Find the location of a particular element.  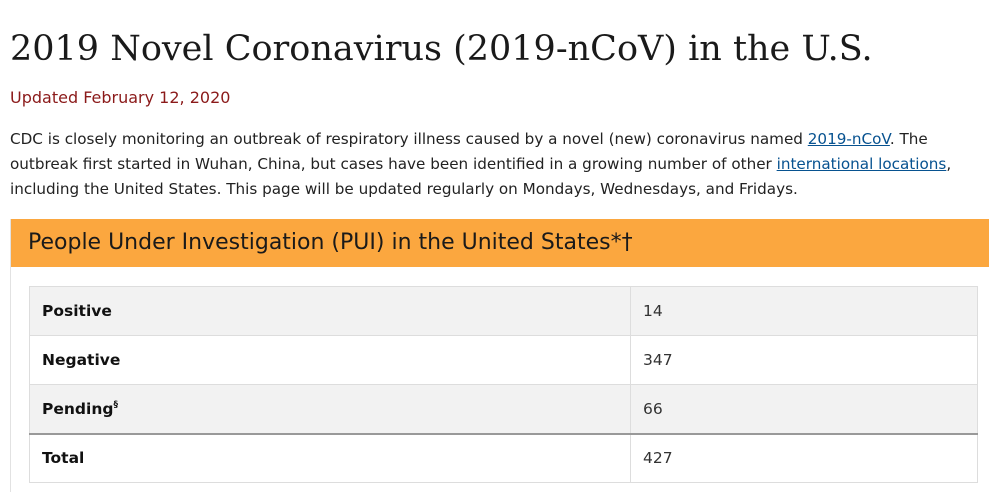

footnote-marker: § is located at coordinates (115, 404).